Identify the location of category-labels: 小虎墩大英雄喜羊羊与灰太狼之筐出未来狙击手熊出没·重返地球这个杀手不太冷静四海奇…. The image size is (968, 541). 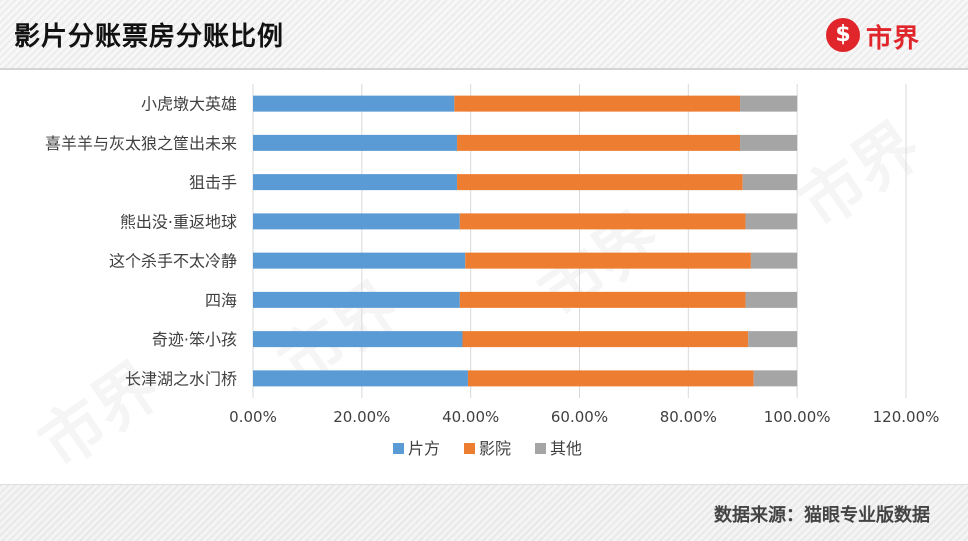
(141, 242).